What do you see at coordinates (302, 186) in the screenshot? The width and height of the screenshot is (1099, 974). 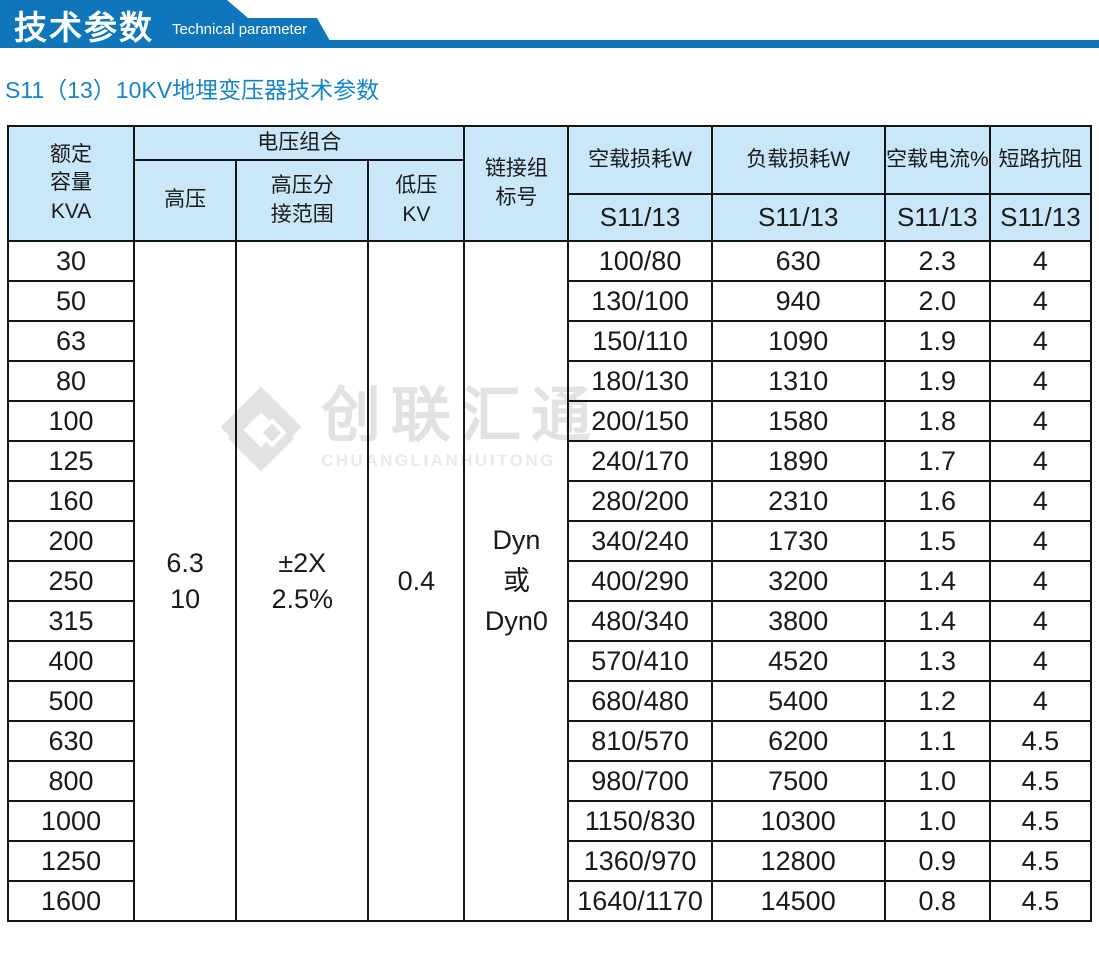 I see `hv-tap-line1: 高压分` at bounding box center [302, 186].